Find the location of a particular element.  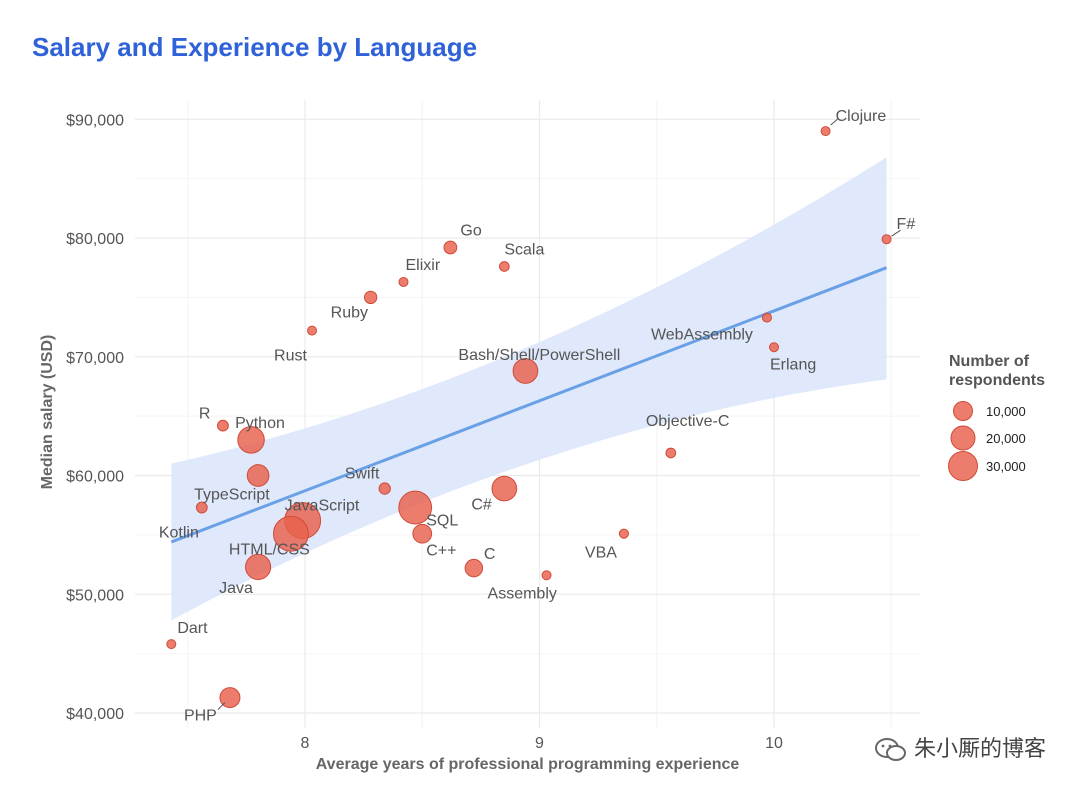

x-tick-label: 10 is located at coordinates (774, 743).